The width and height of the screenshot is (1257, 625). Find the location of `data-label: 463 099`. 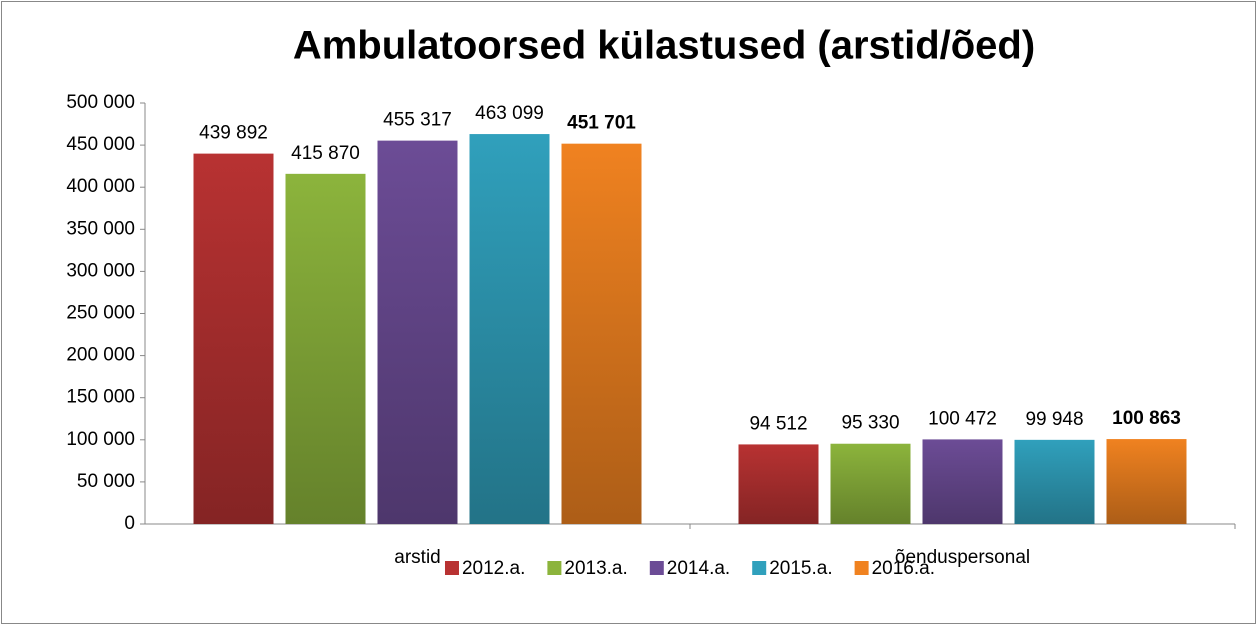

data-label: 463 099 is located at coordinates (509, 113).